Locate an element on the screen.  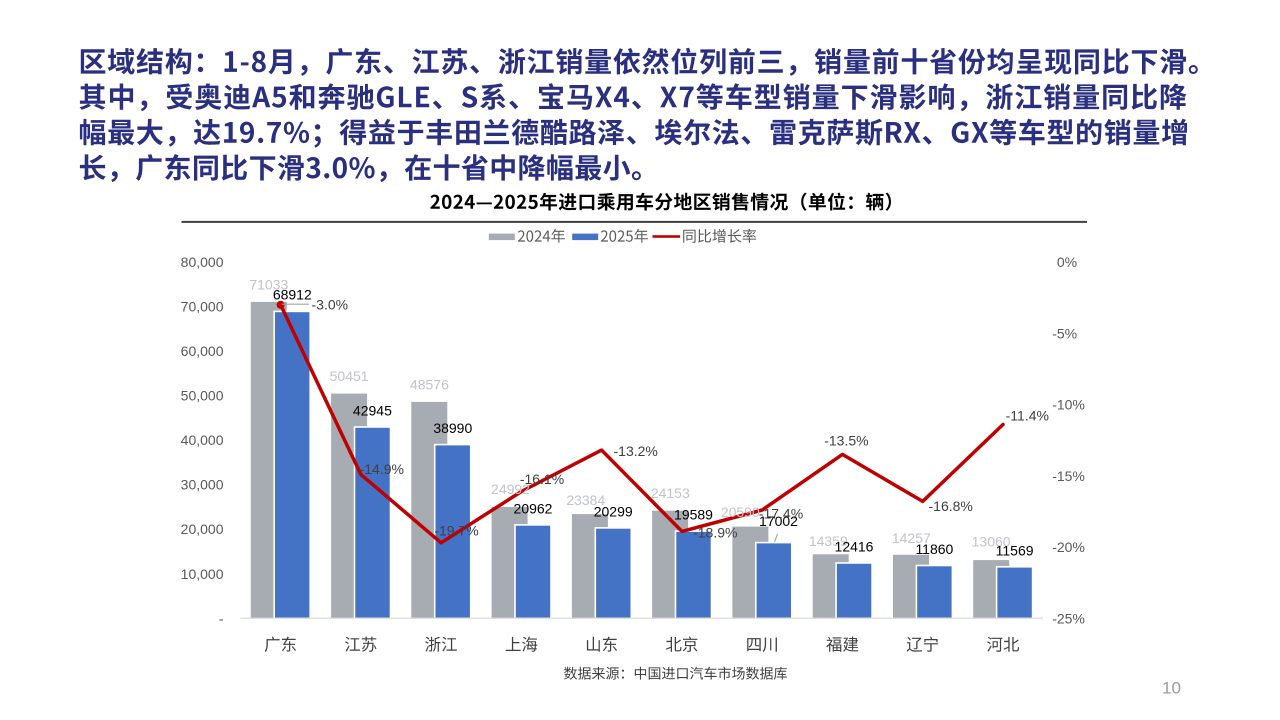
svg-text: 68912 is located at coordinates (292, 295).